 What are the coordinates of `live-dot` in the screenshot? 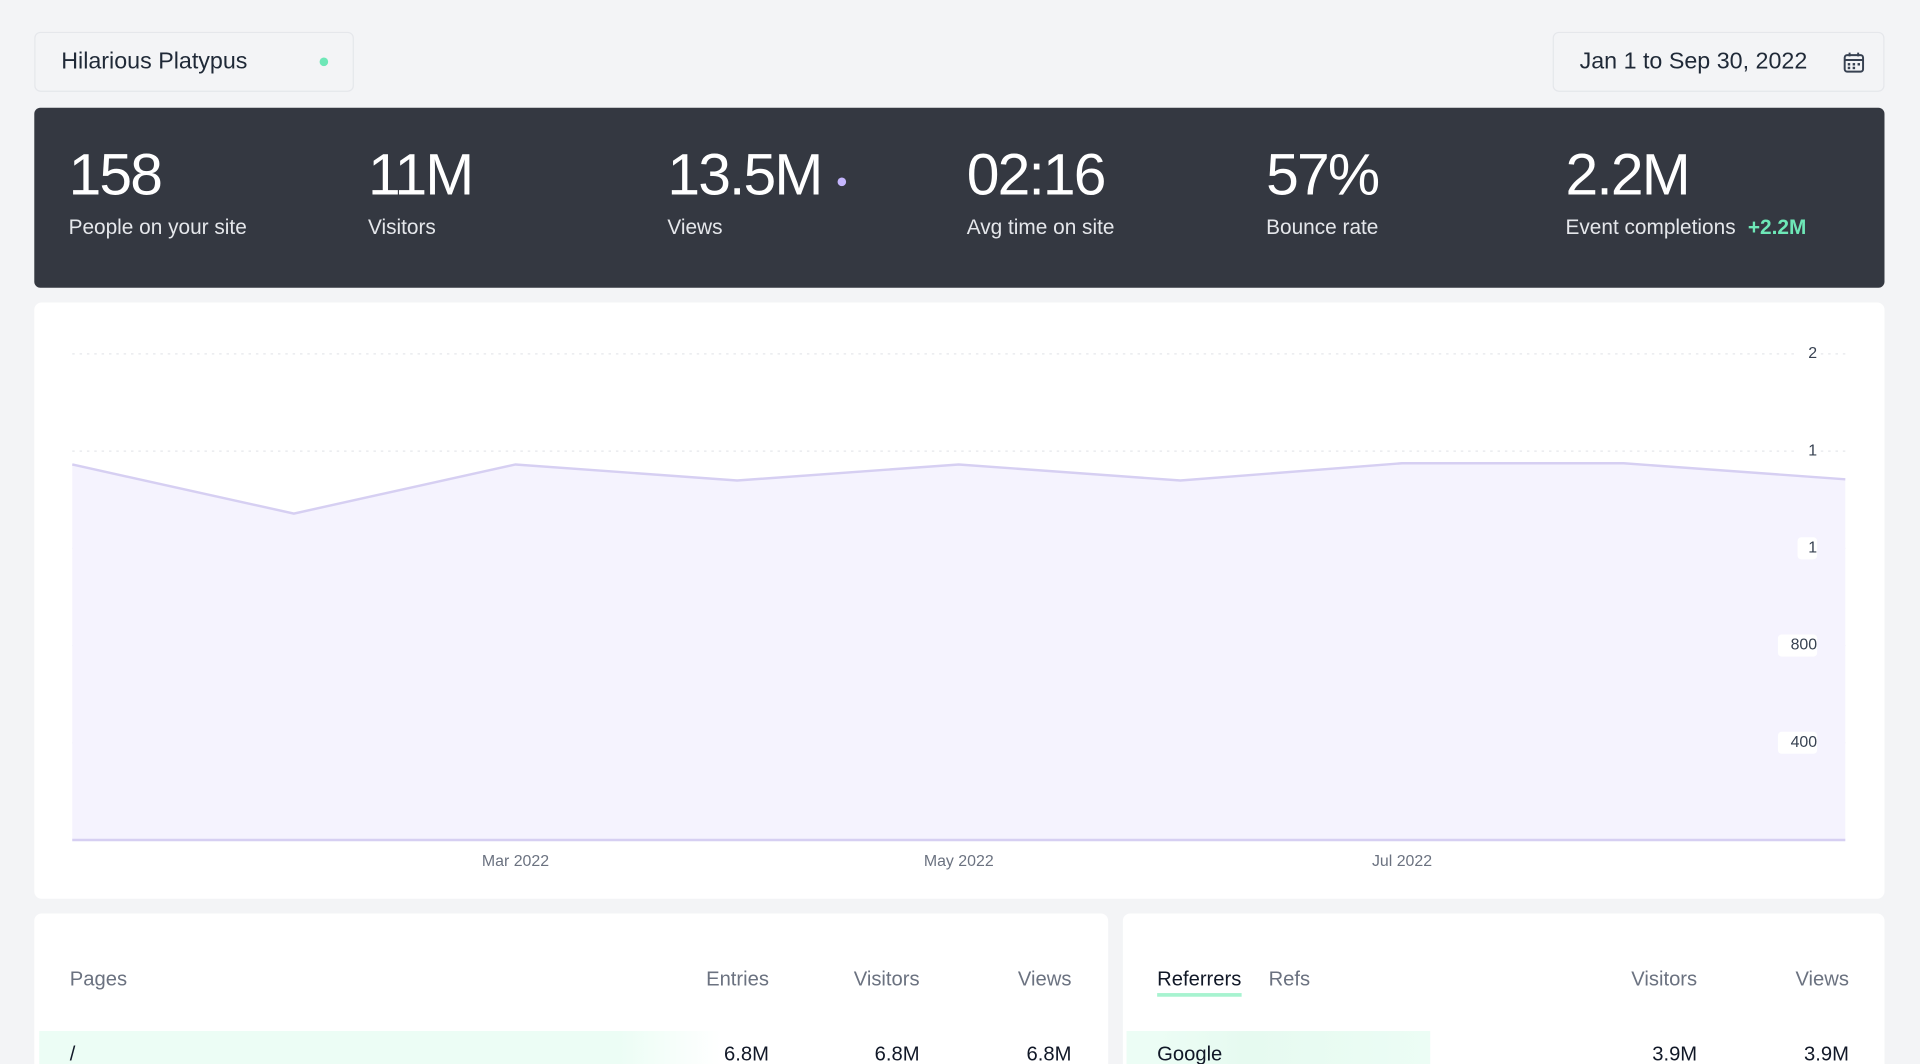 It's located at (324, 62).